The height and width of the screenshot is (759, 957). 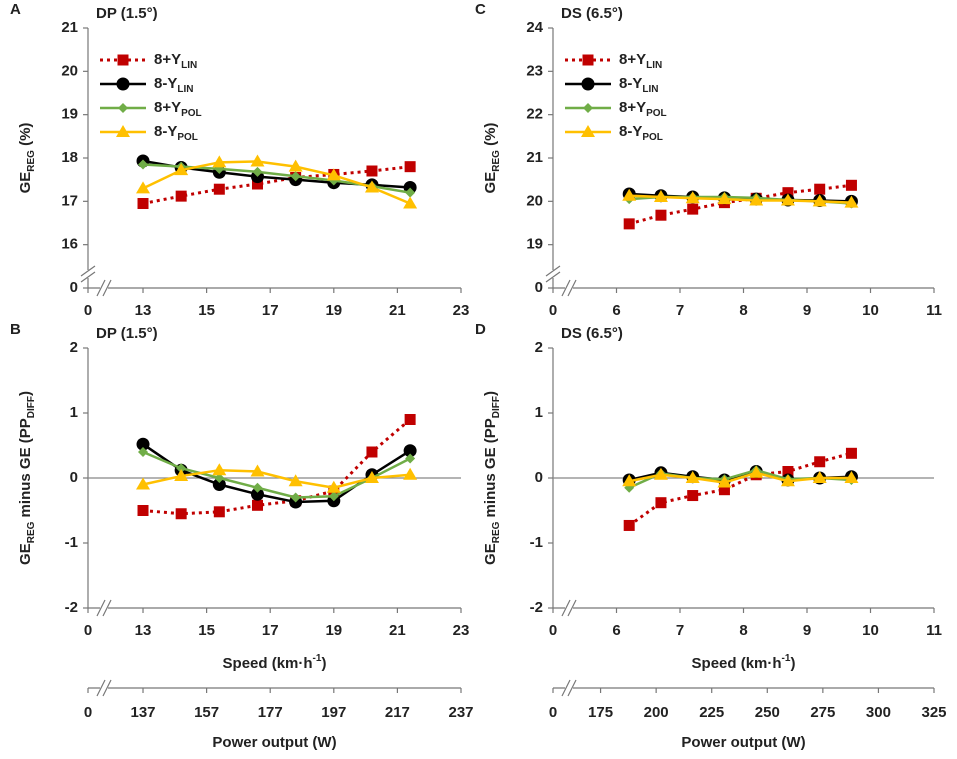 I want to click on y-tick-label: 19, so click(x=534, y=244).